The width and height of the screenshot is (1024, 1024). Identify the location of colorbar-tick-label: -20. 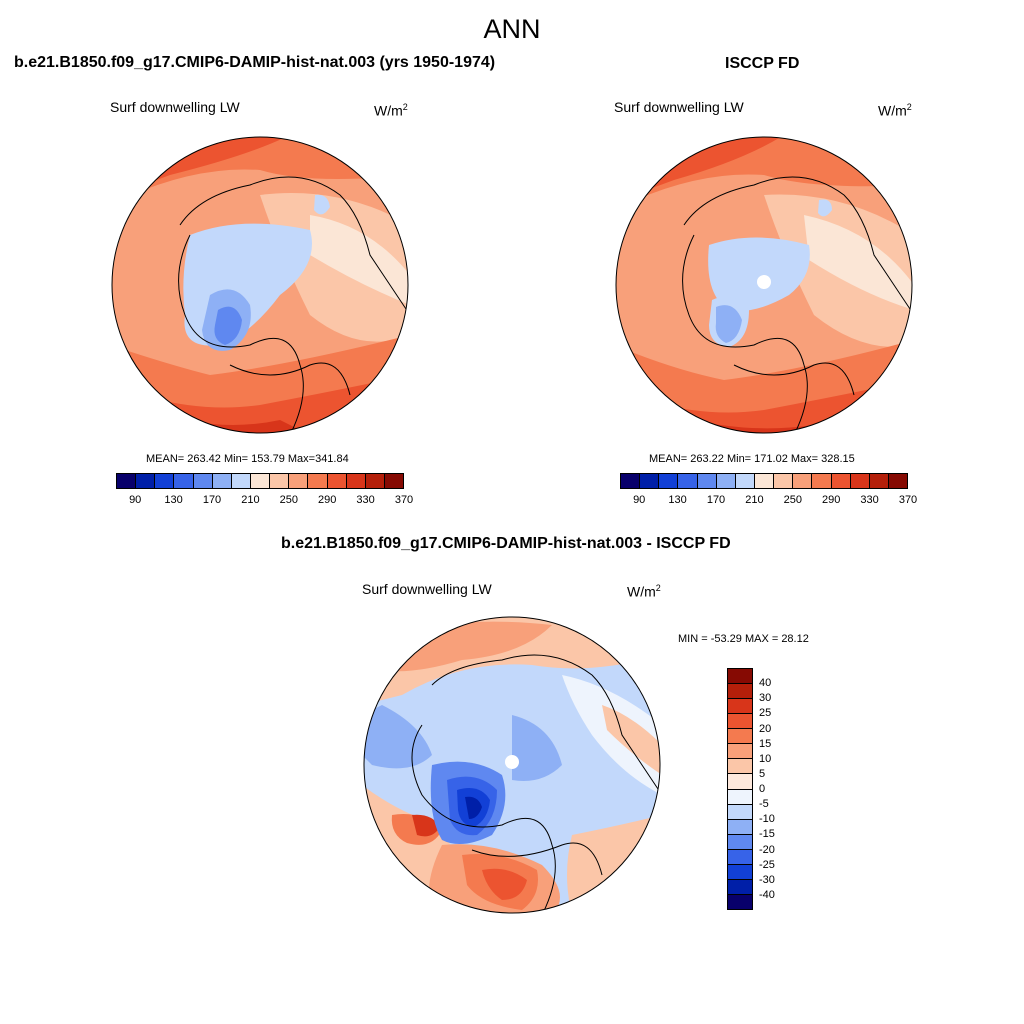
(767, 849).